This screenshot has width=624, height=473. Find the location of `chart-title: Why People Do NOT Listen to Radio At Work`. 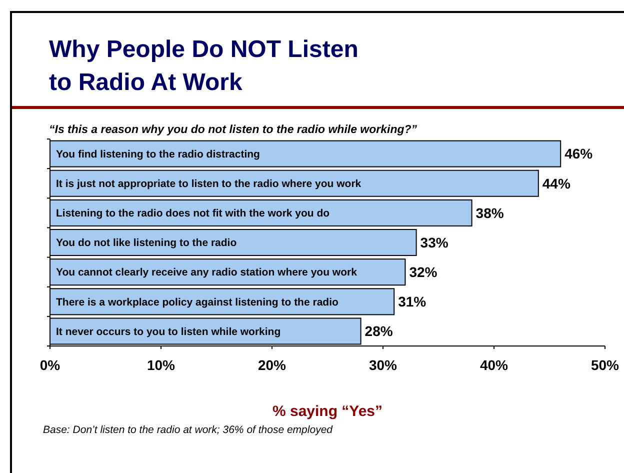

chart-title: Why People Do NOT Listen to Radio At Work is located at coordinates (203, 66).